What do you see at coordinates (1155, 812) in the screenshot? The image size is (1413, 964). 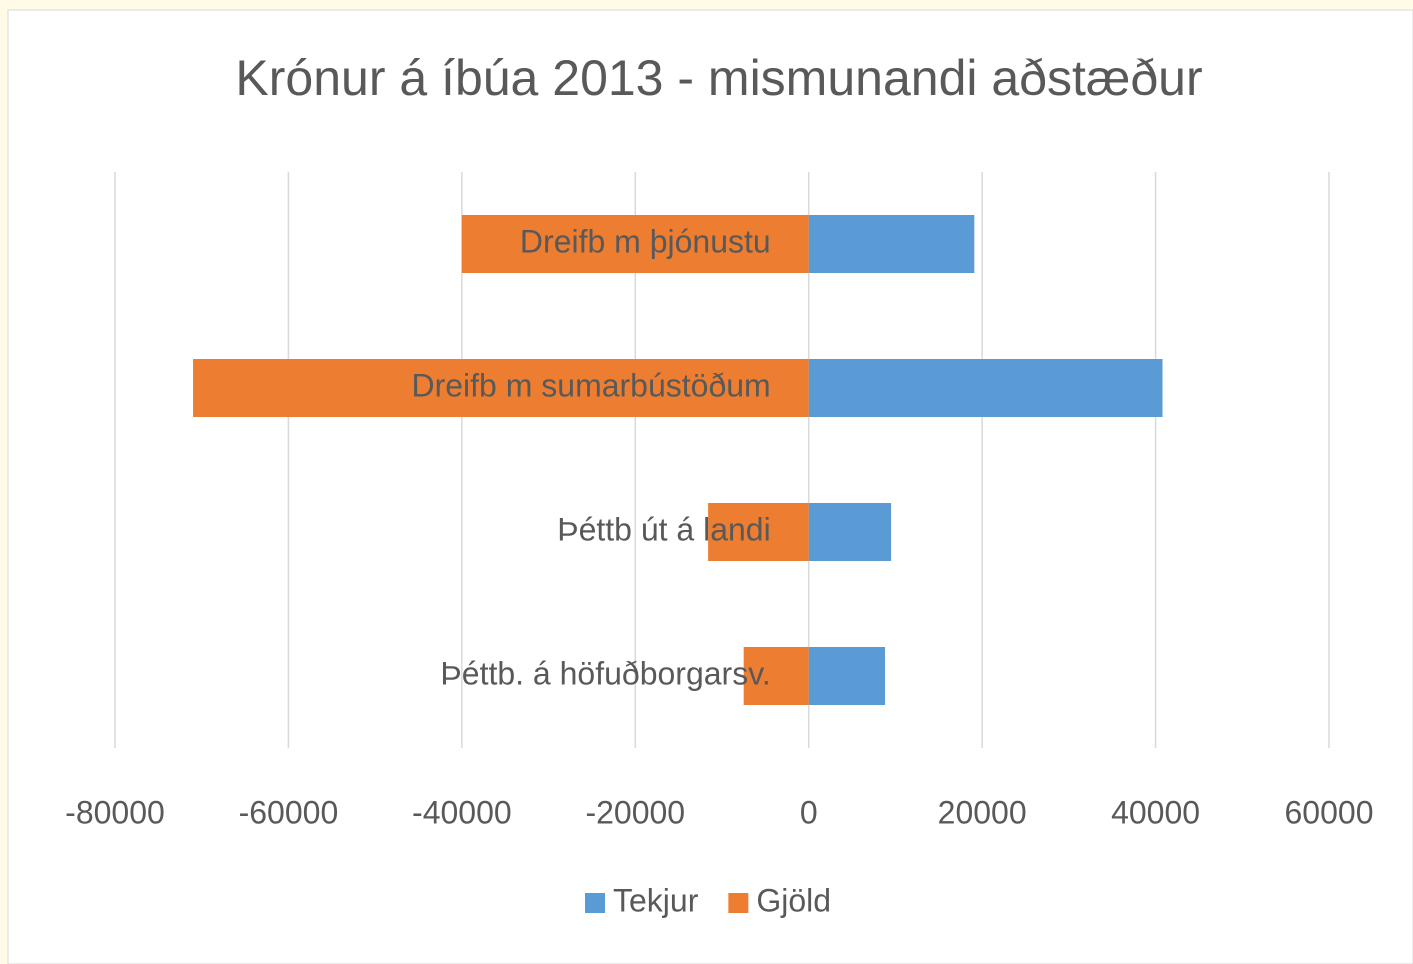 I see `x-tick-label: 40000` at bounding box center [1155, 812].